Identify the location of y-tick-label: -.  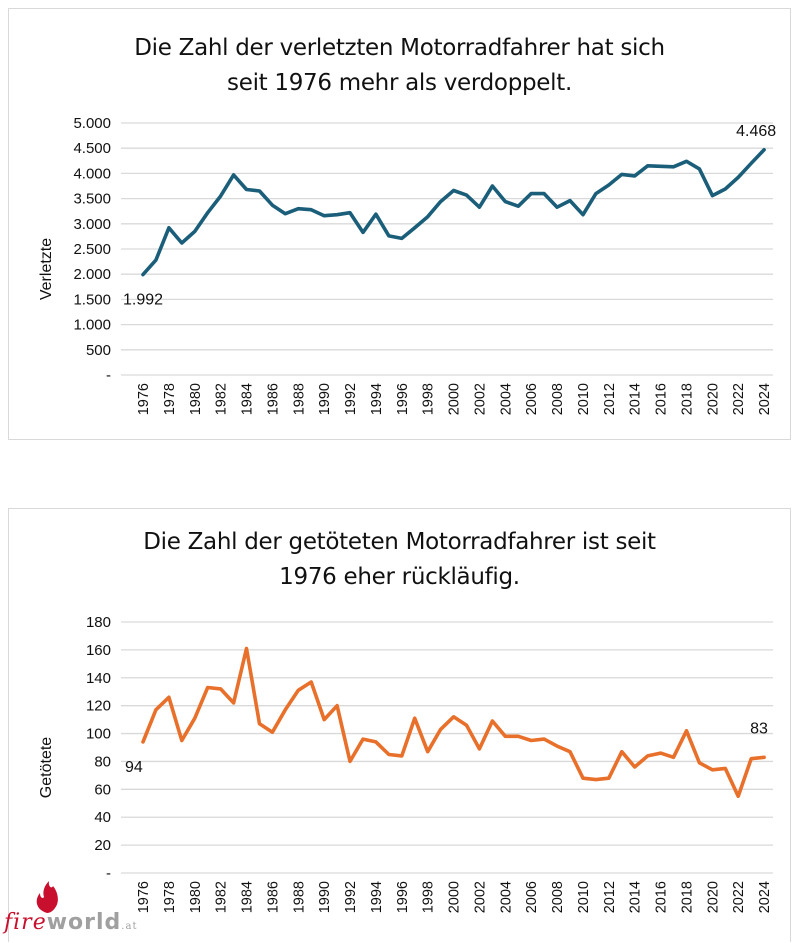
(108, 375).